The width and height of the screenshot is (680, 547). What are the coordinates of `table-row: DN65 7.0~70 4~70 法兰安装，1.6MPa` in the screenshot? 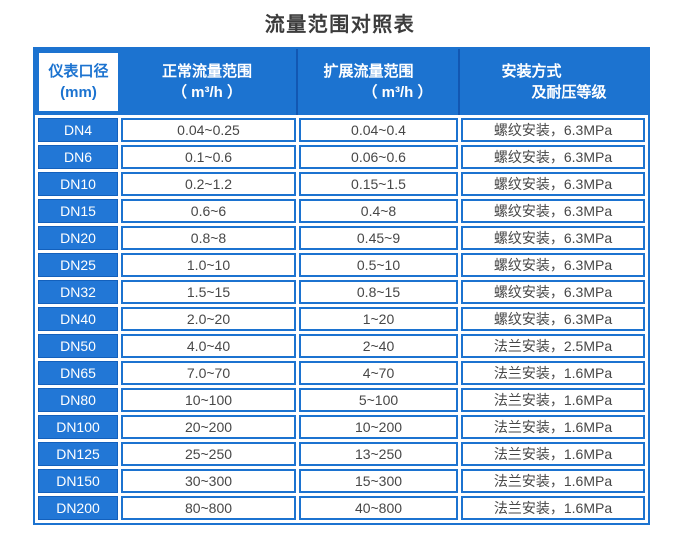 It's located at (341, 373).